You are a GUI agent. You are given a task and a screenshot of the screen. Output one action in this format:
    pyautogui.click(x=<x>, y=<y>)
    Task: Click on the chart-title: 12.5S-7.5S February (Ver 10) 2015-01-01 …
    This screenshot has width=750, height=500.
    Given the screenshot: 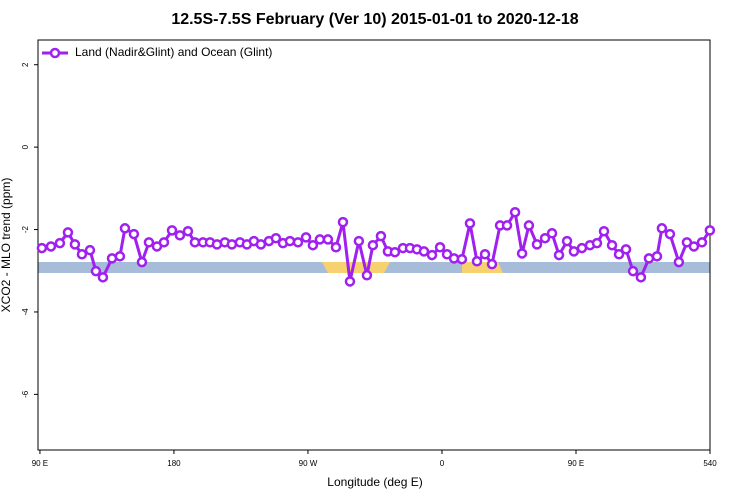 What is the action you would take?
    pyautogui.click(x=374, y=19)
    